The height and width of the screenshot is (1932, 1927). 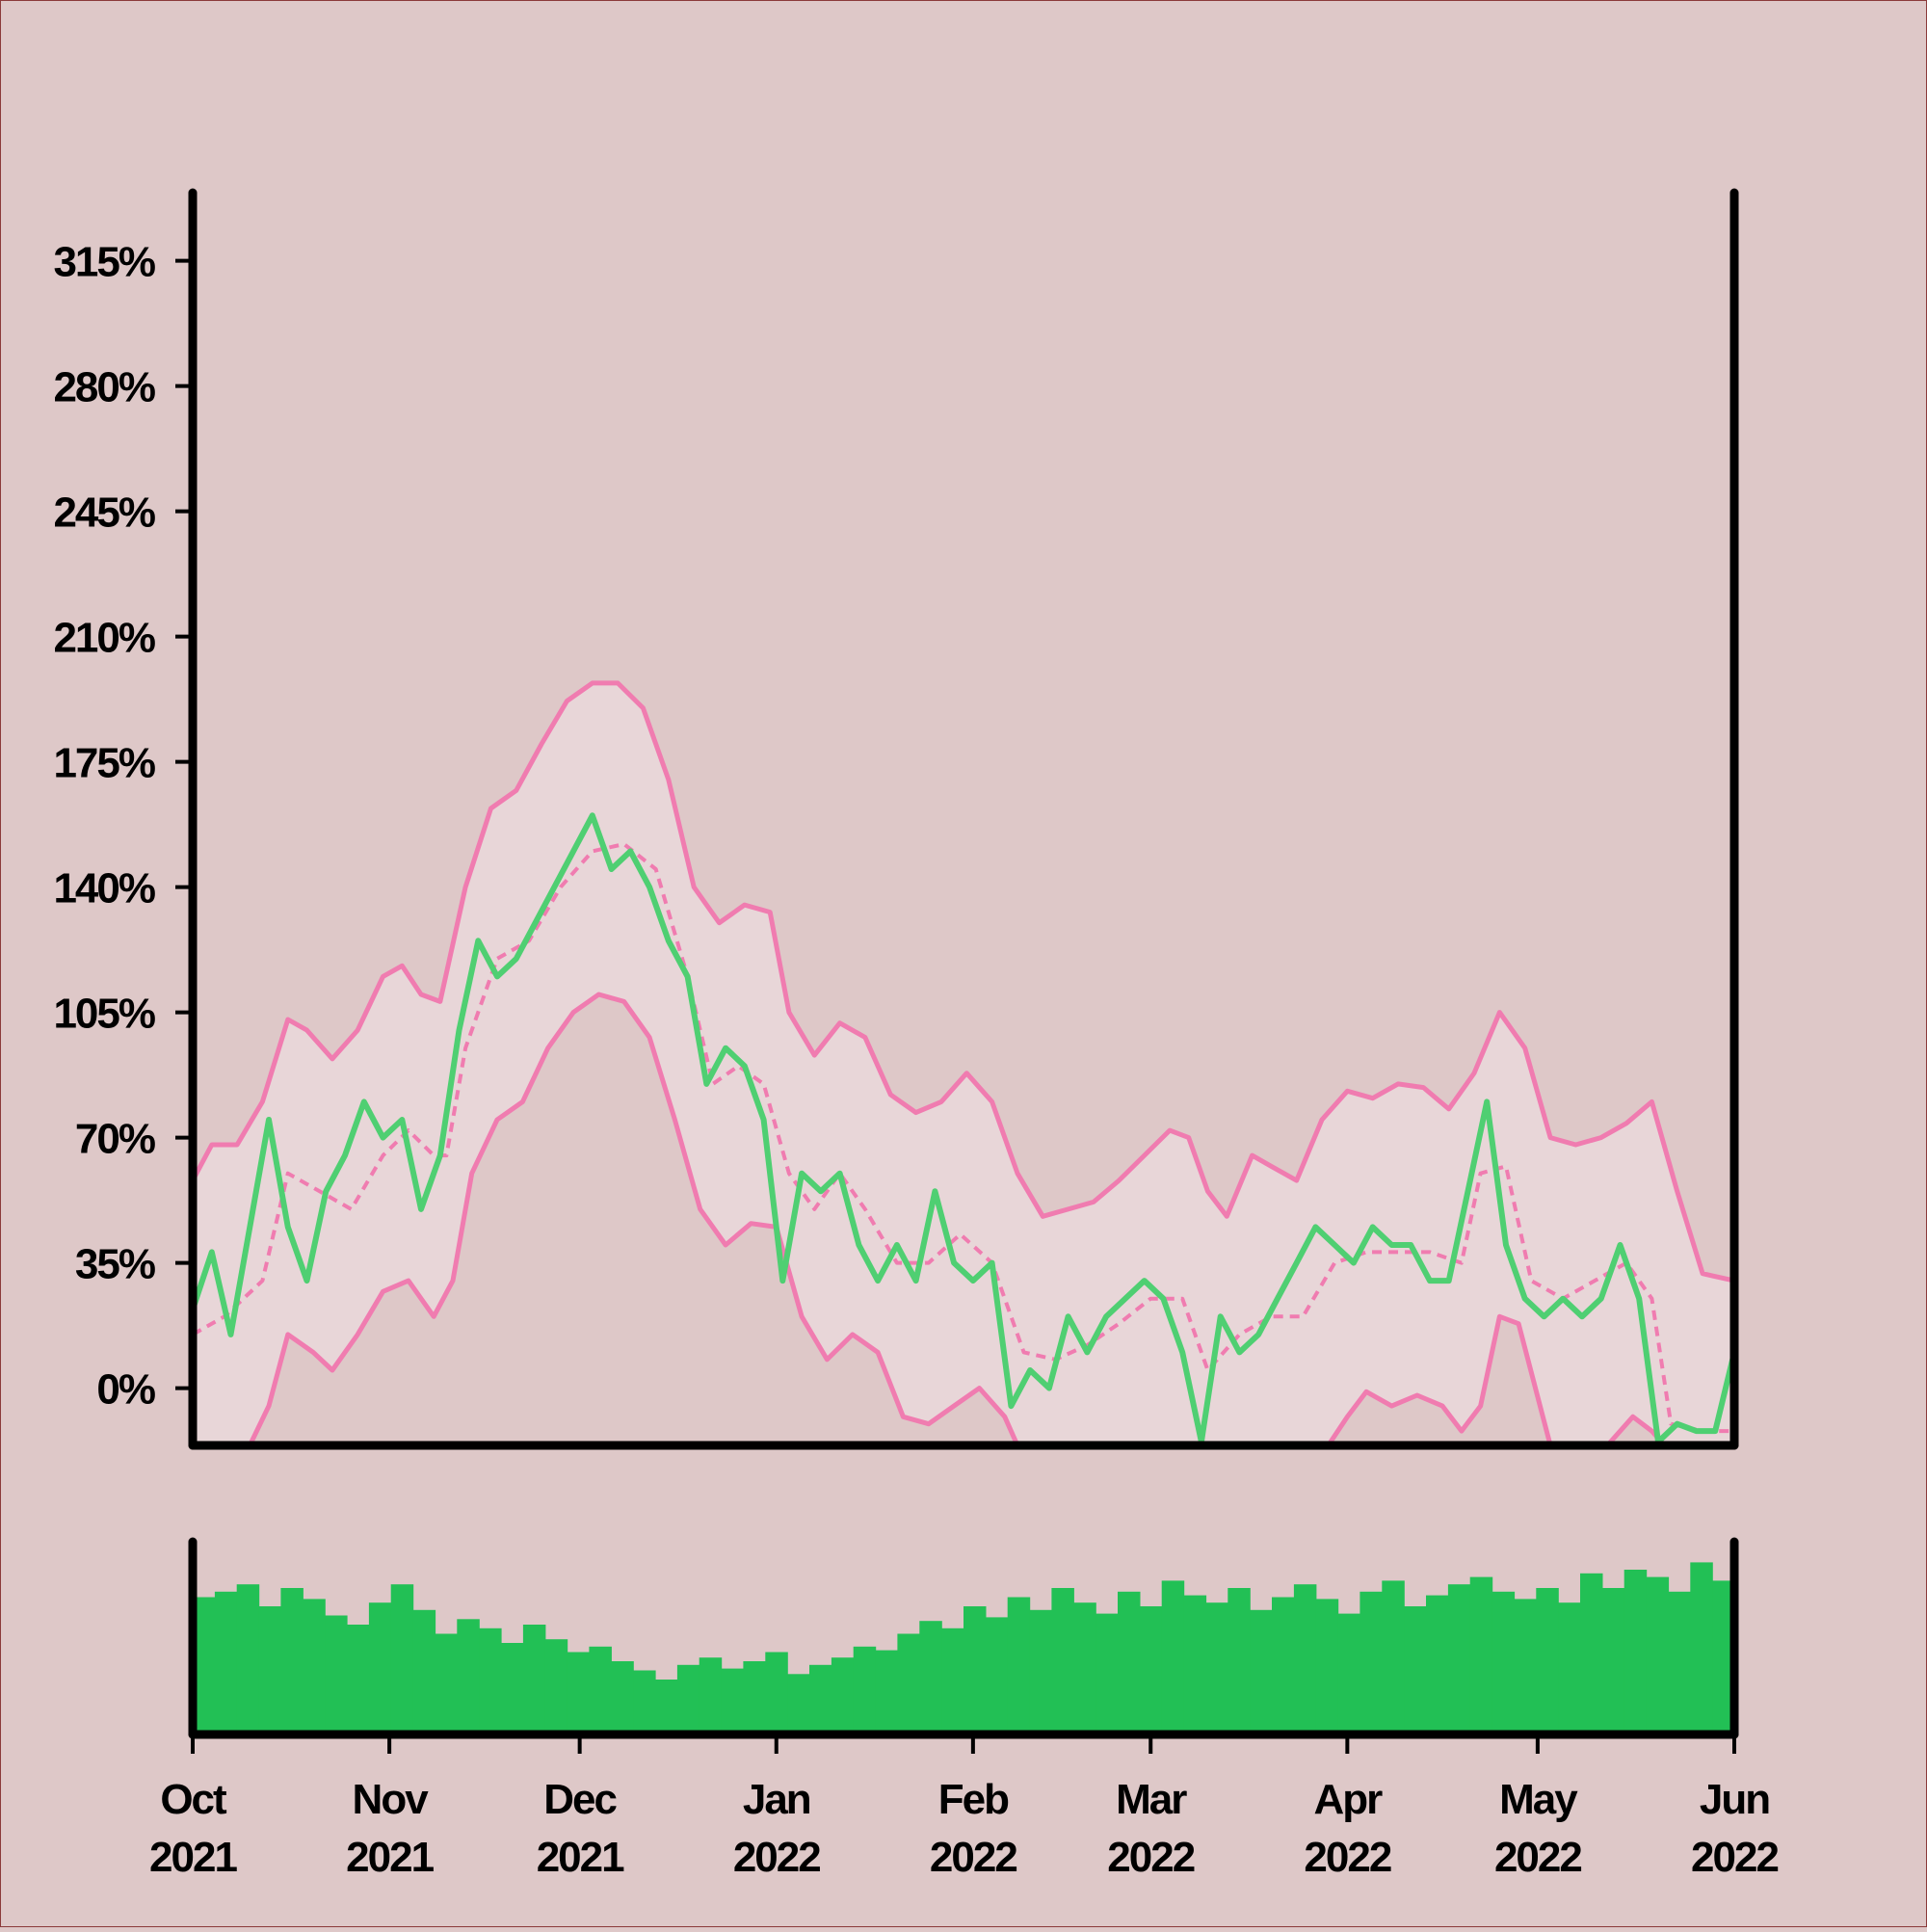 What do you see at coordinates (580, 1799) in the screenshot?
I see `x-tick-label-month: Dec` at bounding box center [580, 1799].